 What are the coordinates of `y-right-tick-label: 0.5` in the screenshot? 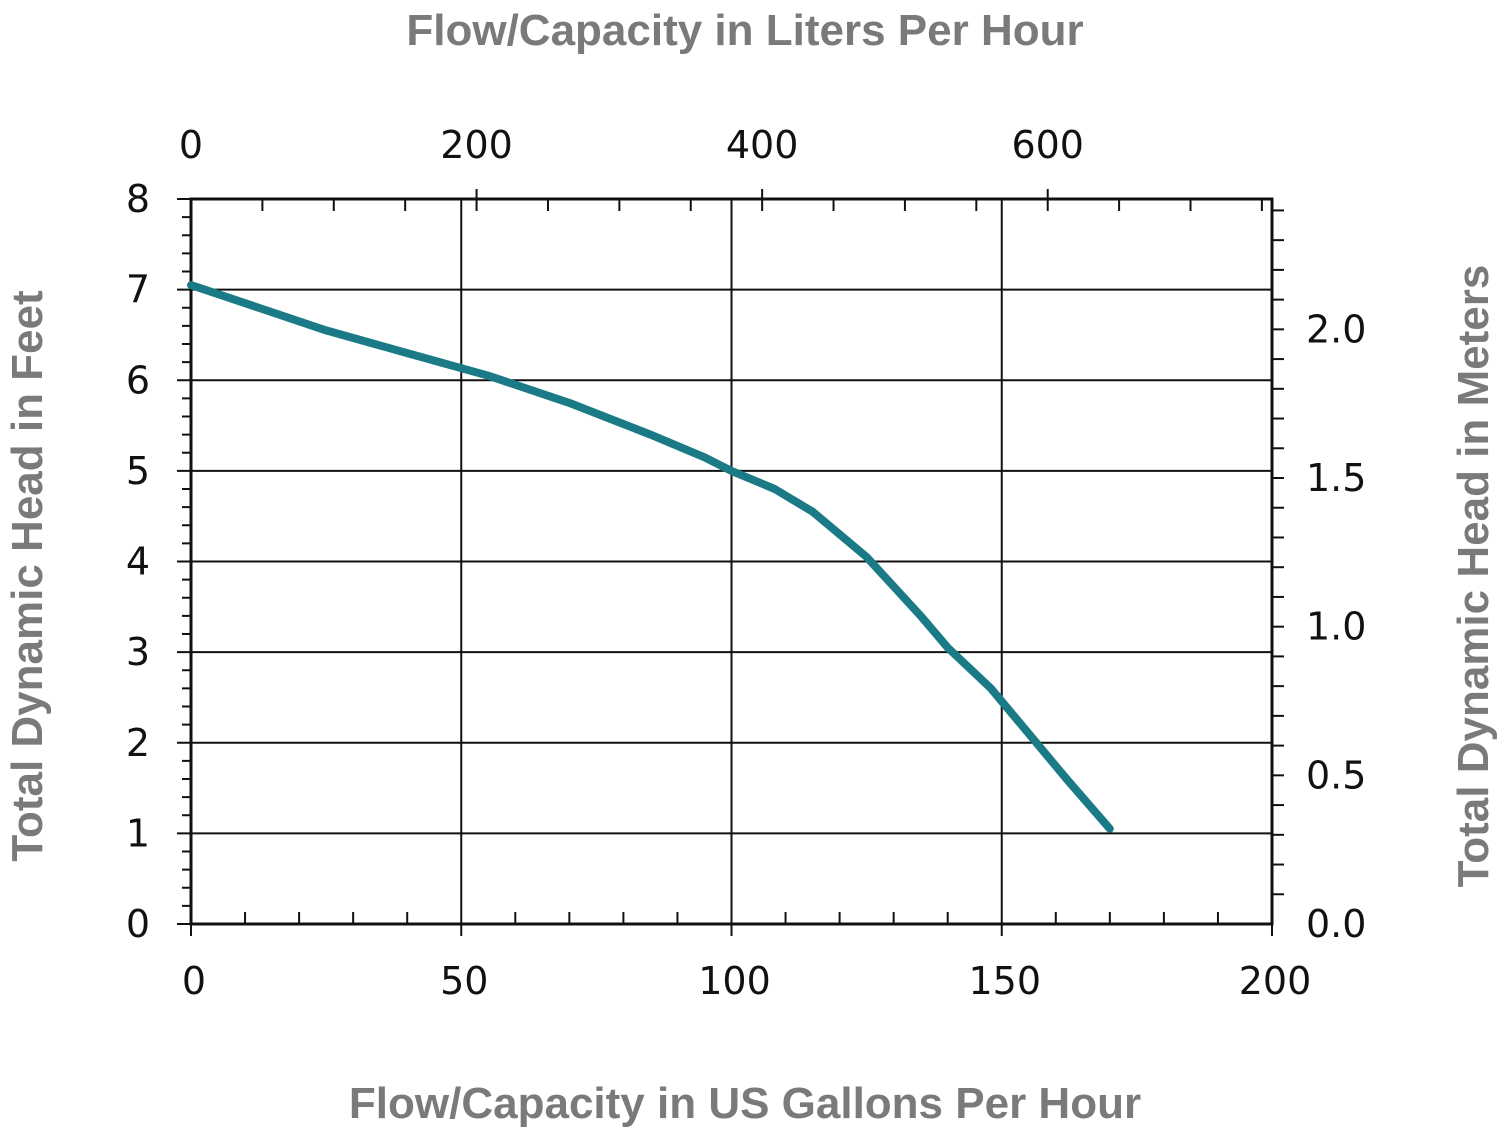 It's located at (1336, 775).